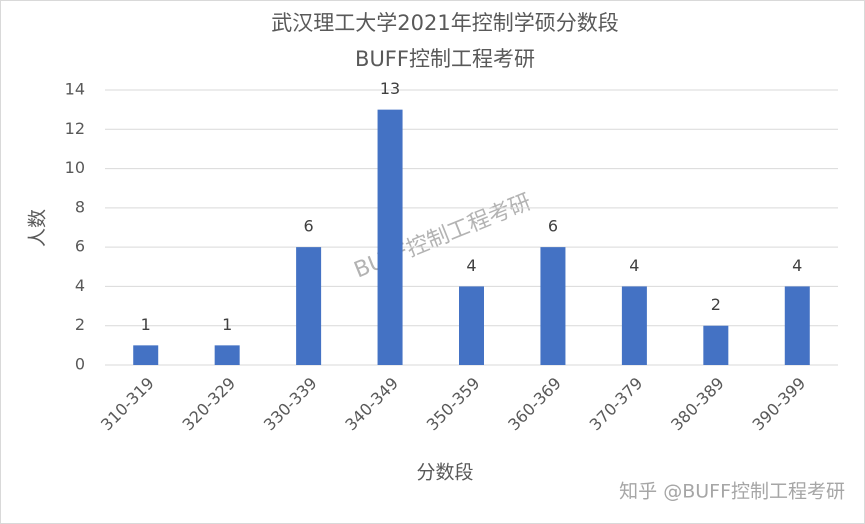 This screenshot has height=524, width=865. What do you see at coordinates (80, 324) in the screenshot?
I see `y-tick-label: 2` at bounding box center [80, 324].